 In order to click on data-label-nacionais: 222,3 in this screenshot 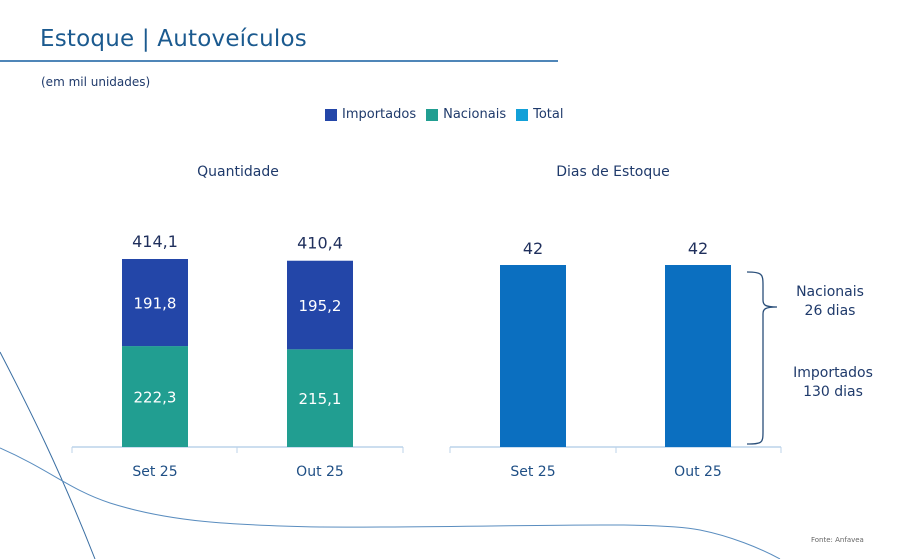, I will do `click(155, 398)`.